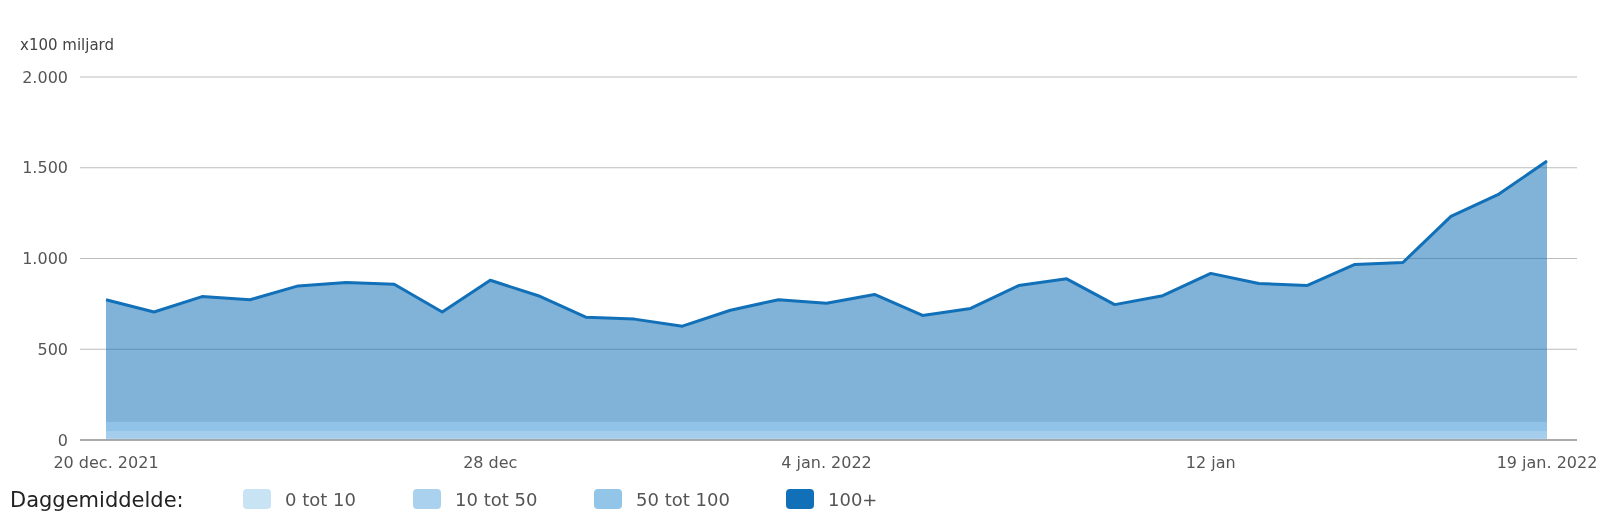 The height and width of the screenshot is (519, 1605). What do you see at coordinates (683, 499) in the screenshot?
I see `legend-label: 50 tot 100` at bounding box center [683, 499].